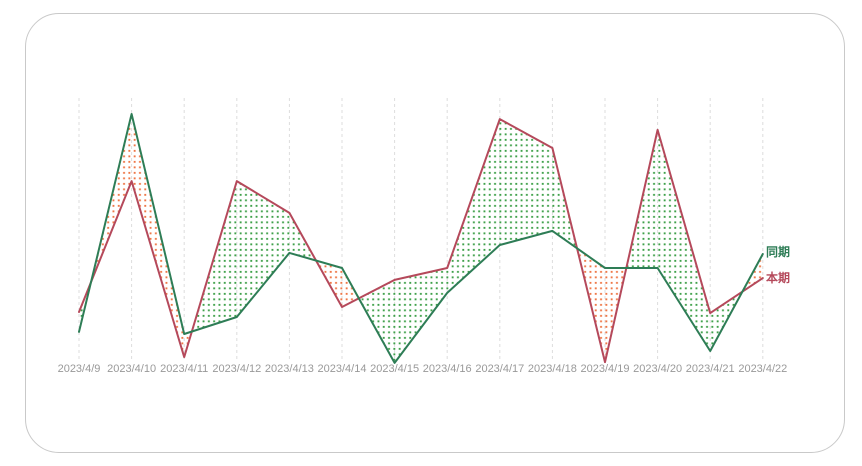  I want to click on x-axis-label: 2023/4/16, so click(447, 369).